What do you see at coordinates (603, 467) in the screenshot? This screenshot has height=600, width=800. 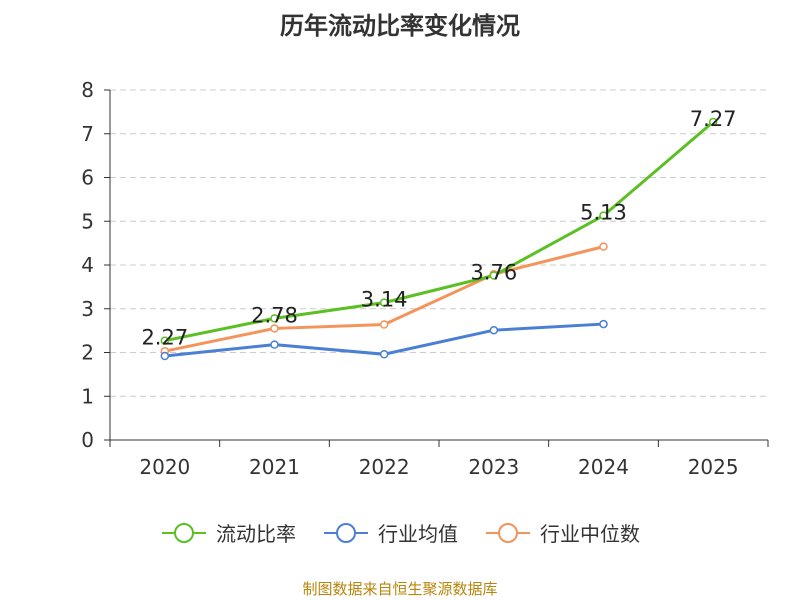 I see `x-tick-label: 2024` at bounding box center [603, 467].